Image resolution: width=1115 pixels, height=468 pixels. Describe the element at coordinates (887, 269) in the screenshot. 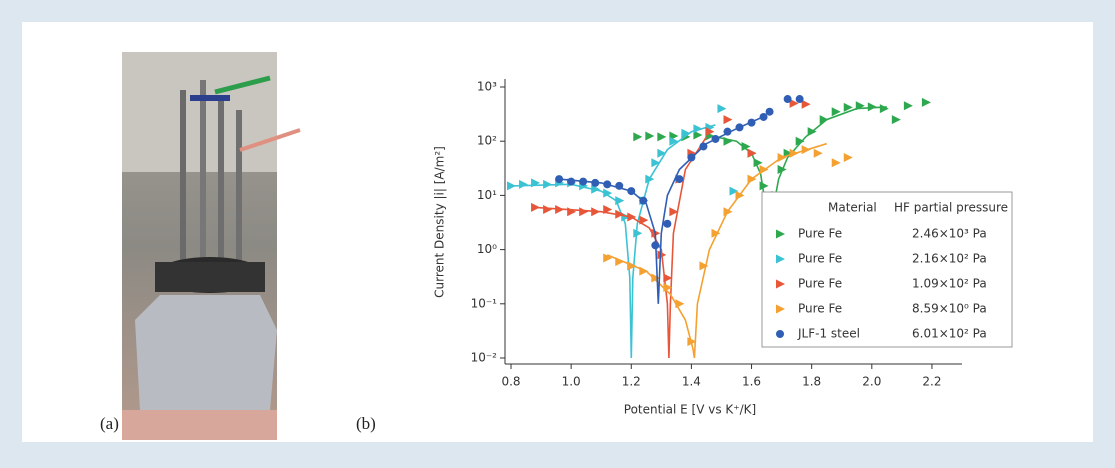

I see `legend-box` at that location.